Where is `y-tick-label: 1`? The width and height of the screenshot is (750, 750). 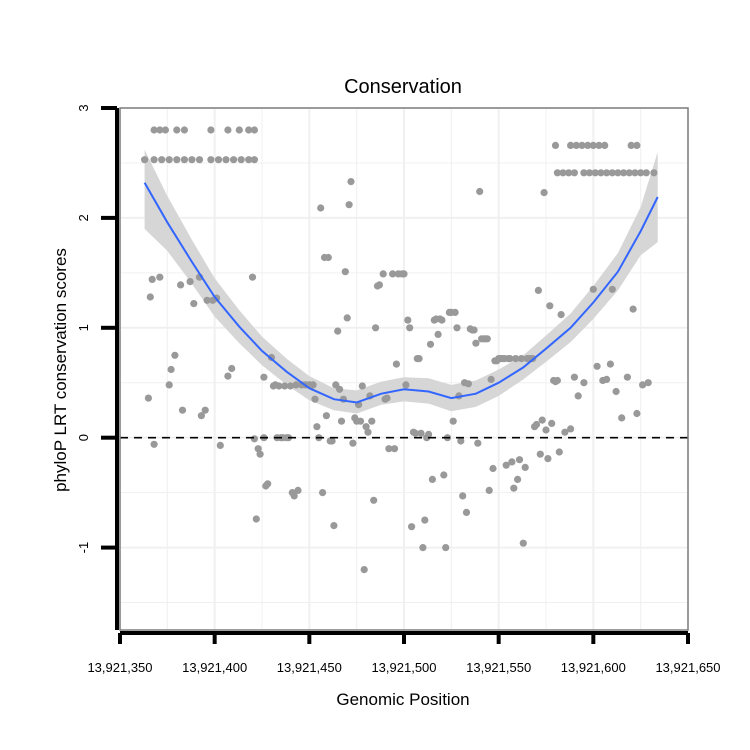 y-tick-label: 1 is located at coordinates (83, 327).